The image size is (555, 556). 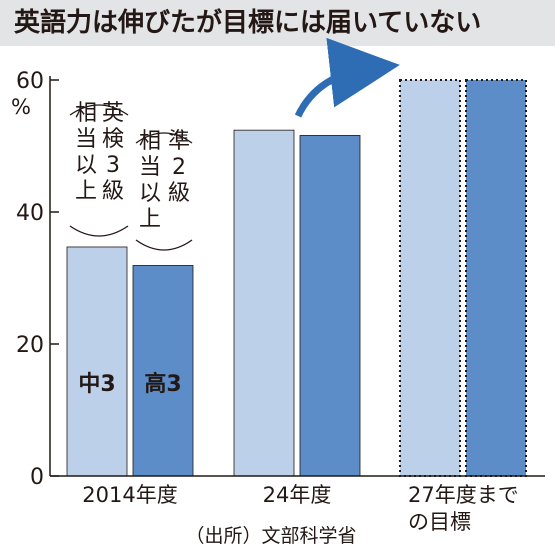 What do you see at coordinates (179, 141) in the screenshot?
I see `series-annotation-char: 準` at bounding box center [179, 141].